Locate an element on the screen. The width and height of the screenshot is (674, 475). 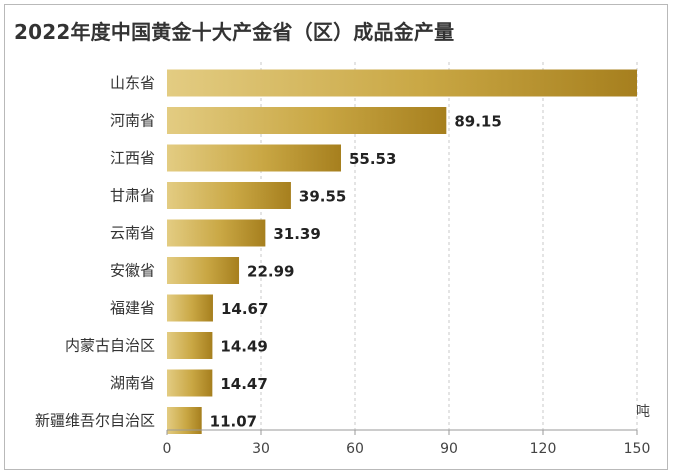
x-tick-label: 30 is located at coordinates (261, 449).